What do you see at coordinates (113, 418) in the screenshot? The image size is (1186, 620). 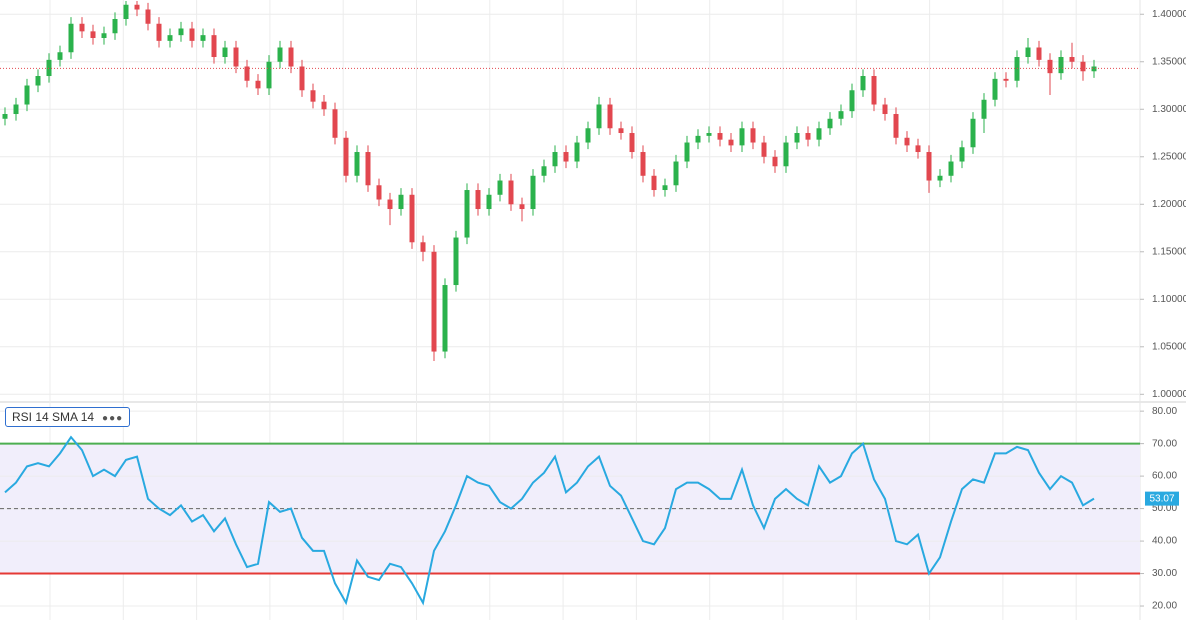 I see `menu-dots: ●●●` at bounding box center [113, 418].